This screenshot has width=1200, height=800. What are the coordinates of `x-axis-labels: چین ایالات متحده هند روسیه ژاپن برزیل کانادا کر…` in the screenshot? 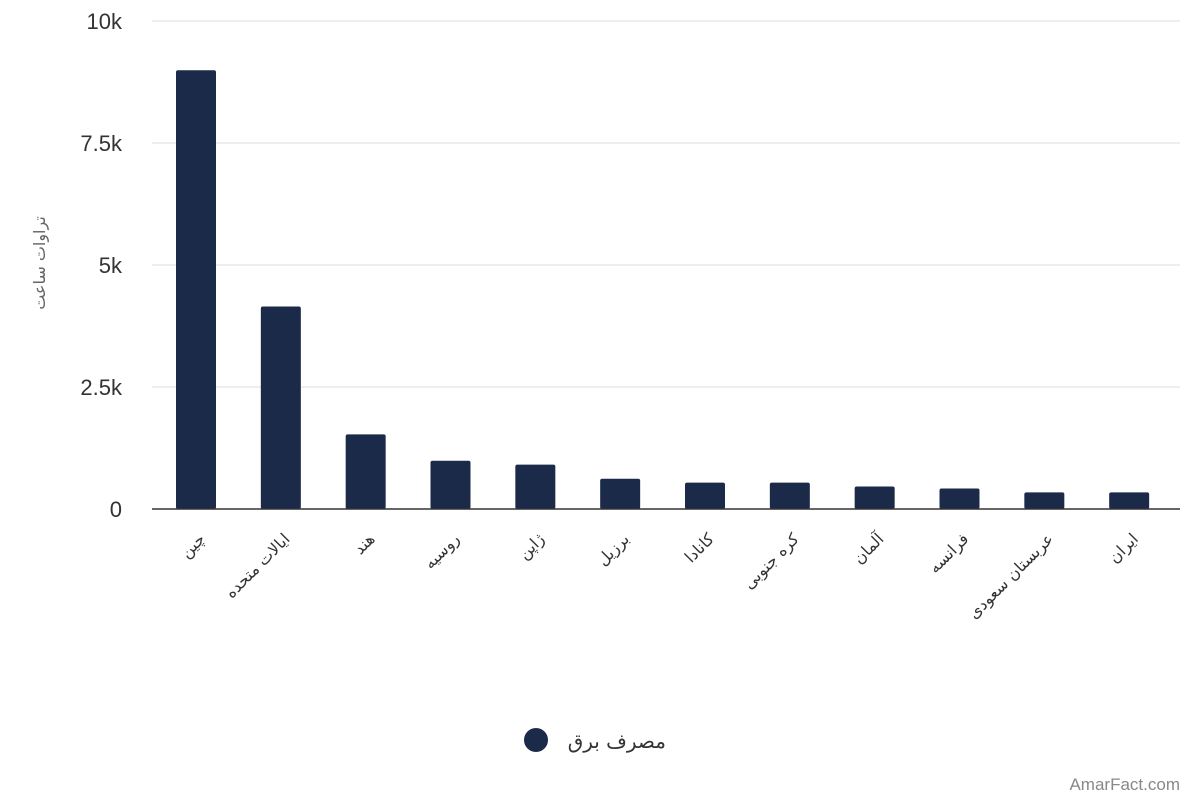 It's located at (659, 575).